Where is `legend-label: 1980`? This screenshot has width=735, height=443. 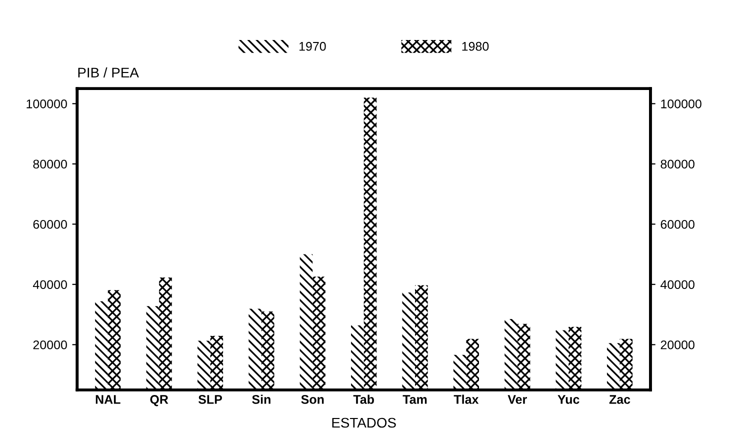
legend-label: 1980 is located at coordinates (475, 46).